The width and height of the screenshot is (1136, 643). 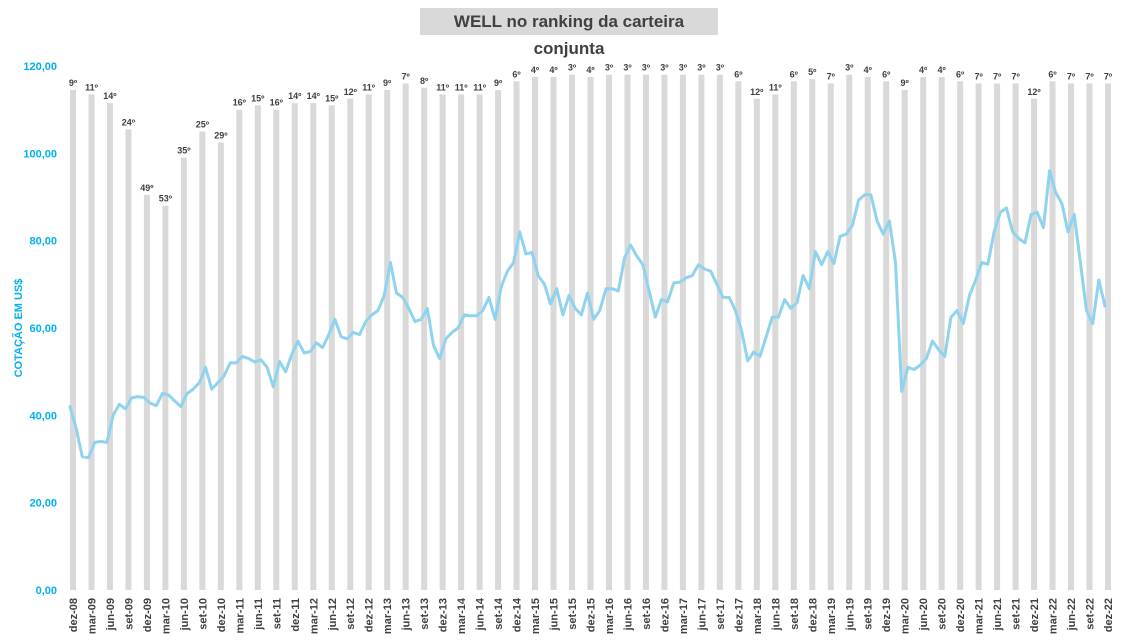 I want to click on x-tick-label: dez-11, so click(x=296, y=615).